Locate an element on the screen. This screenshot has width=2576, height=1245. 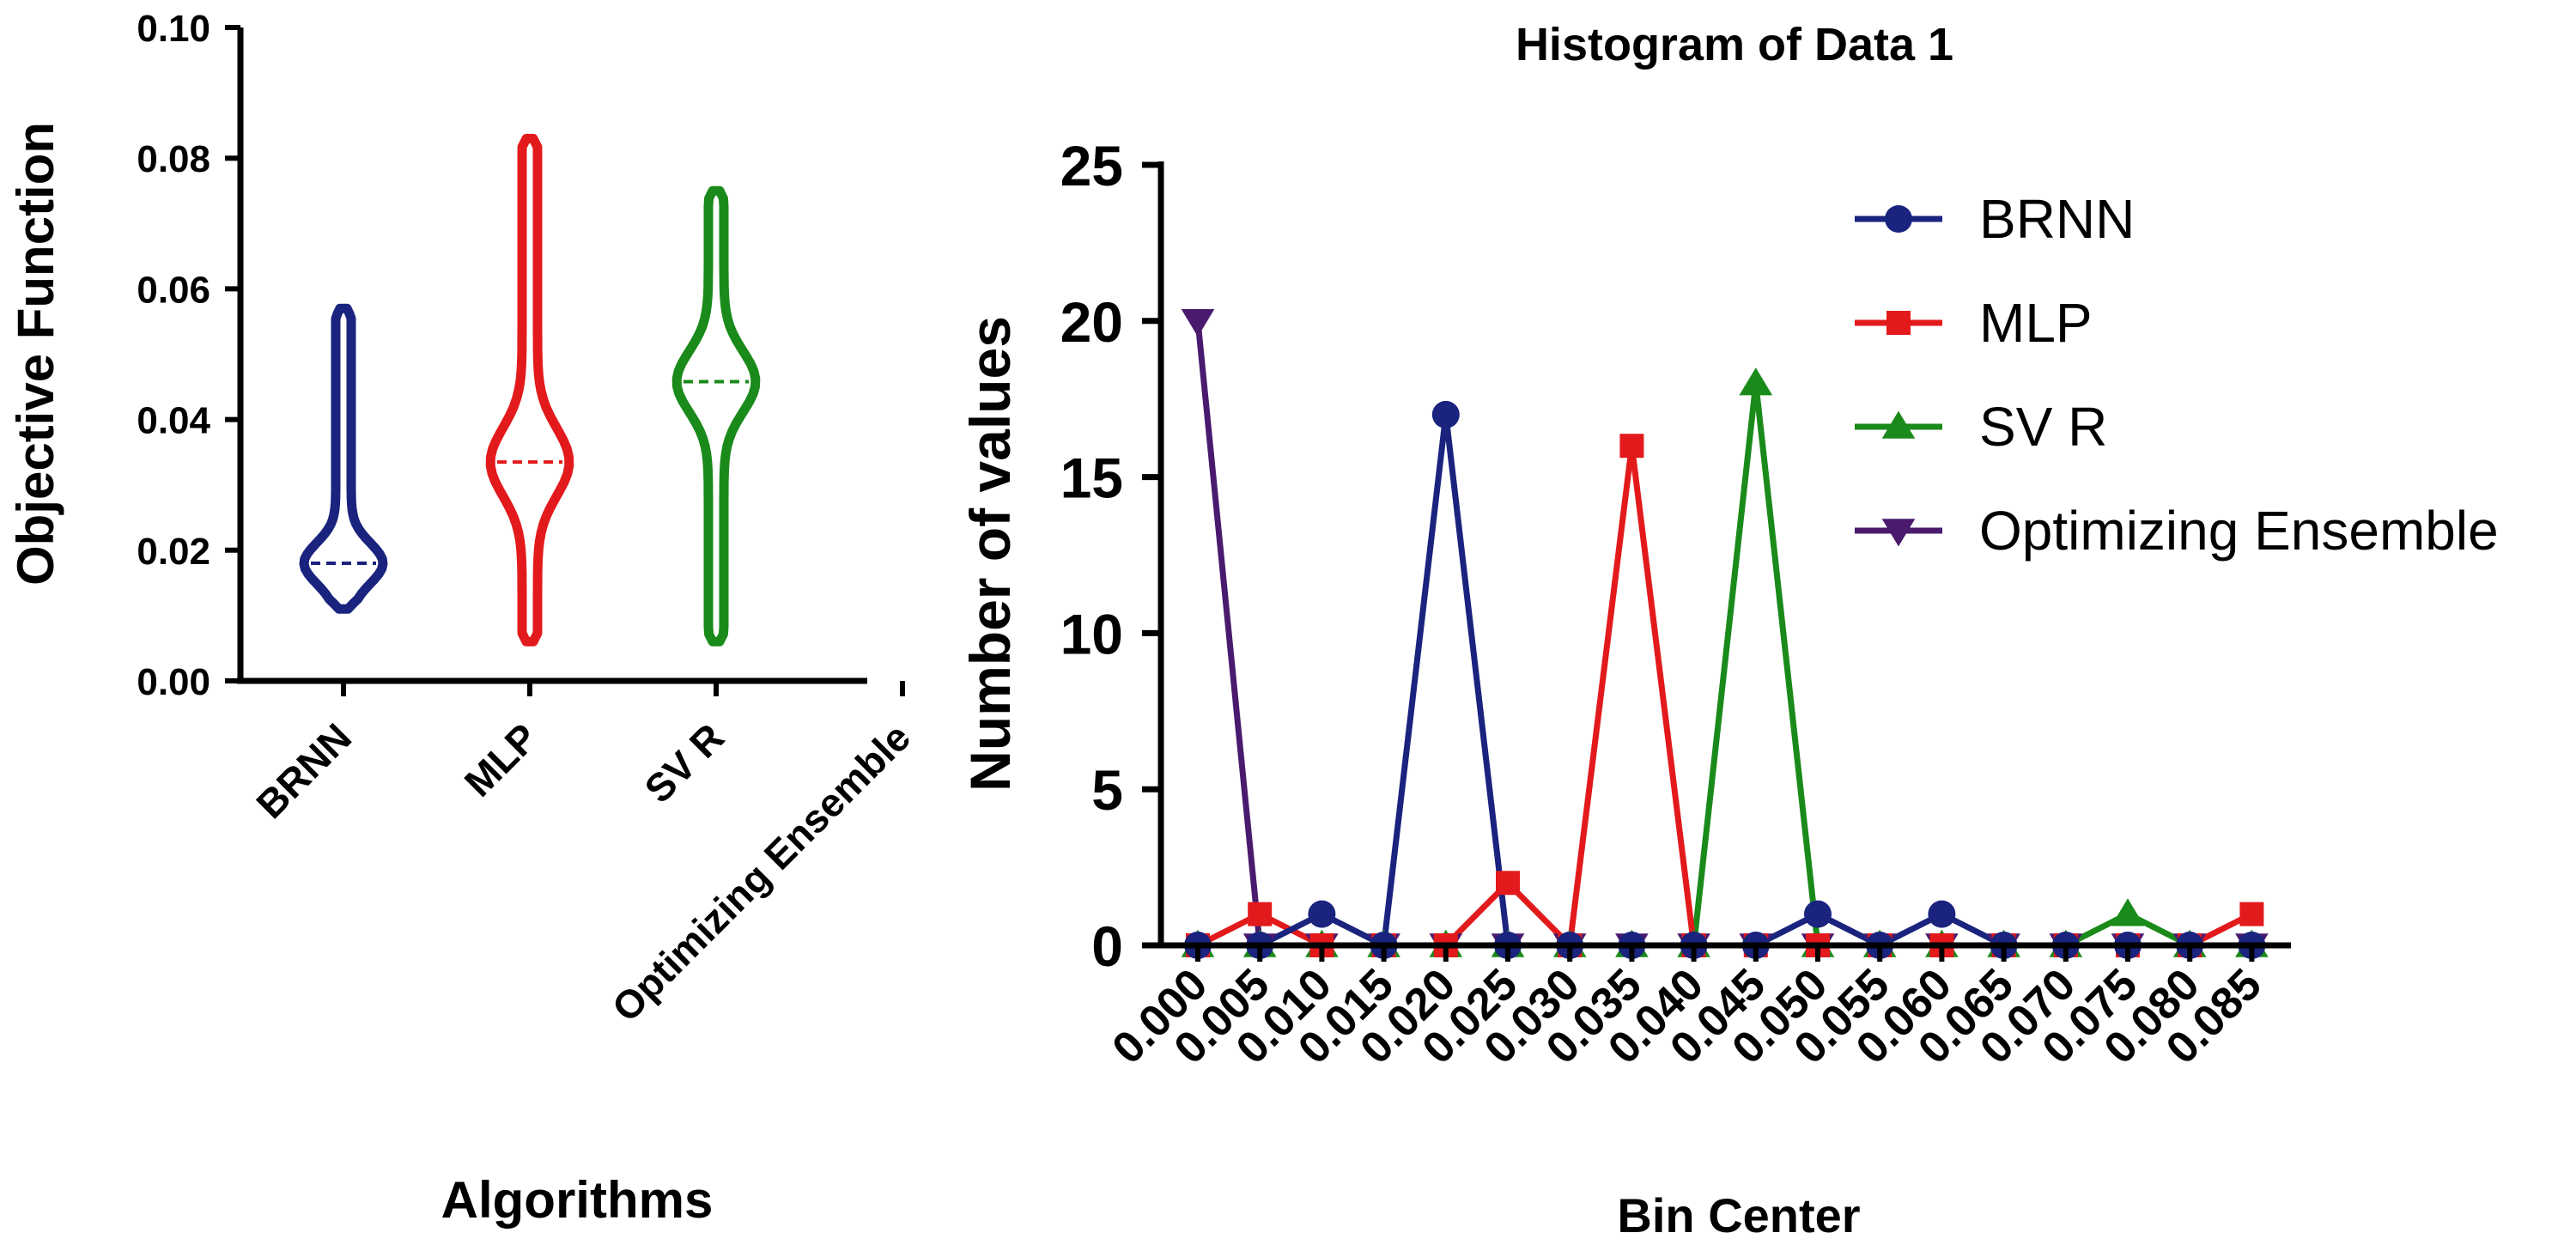
histogram-y-tick-label: 25 is located at coordinates (1091, 165).